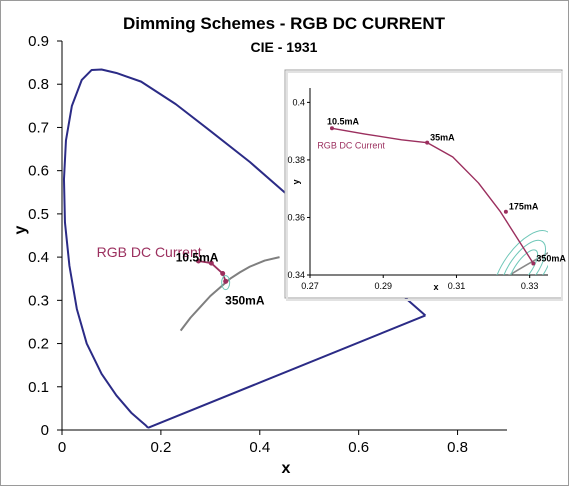  Describe the element at coordinates (343, 121) in the screenshot. I see `inset-point-label: 10.5mA` at that location.